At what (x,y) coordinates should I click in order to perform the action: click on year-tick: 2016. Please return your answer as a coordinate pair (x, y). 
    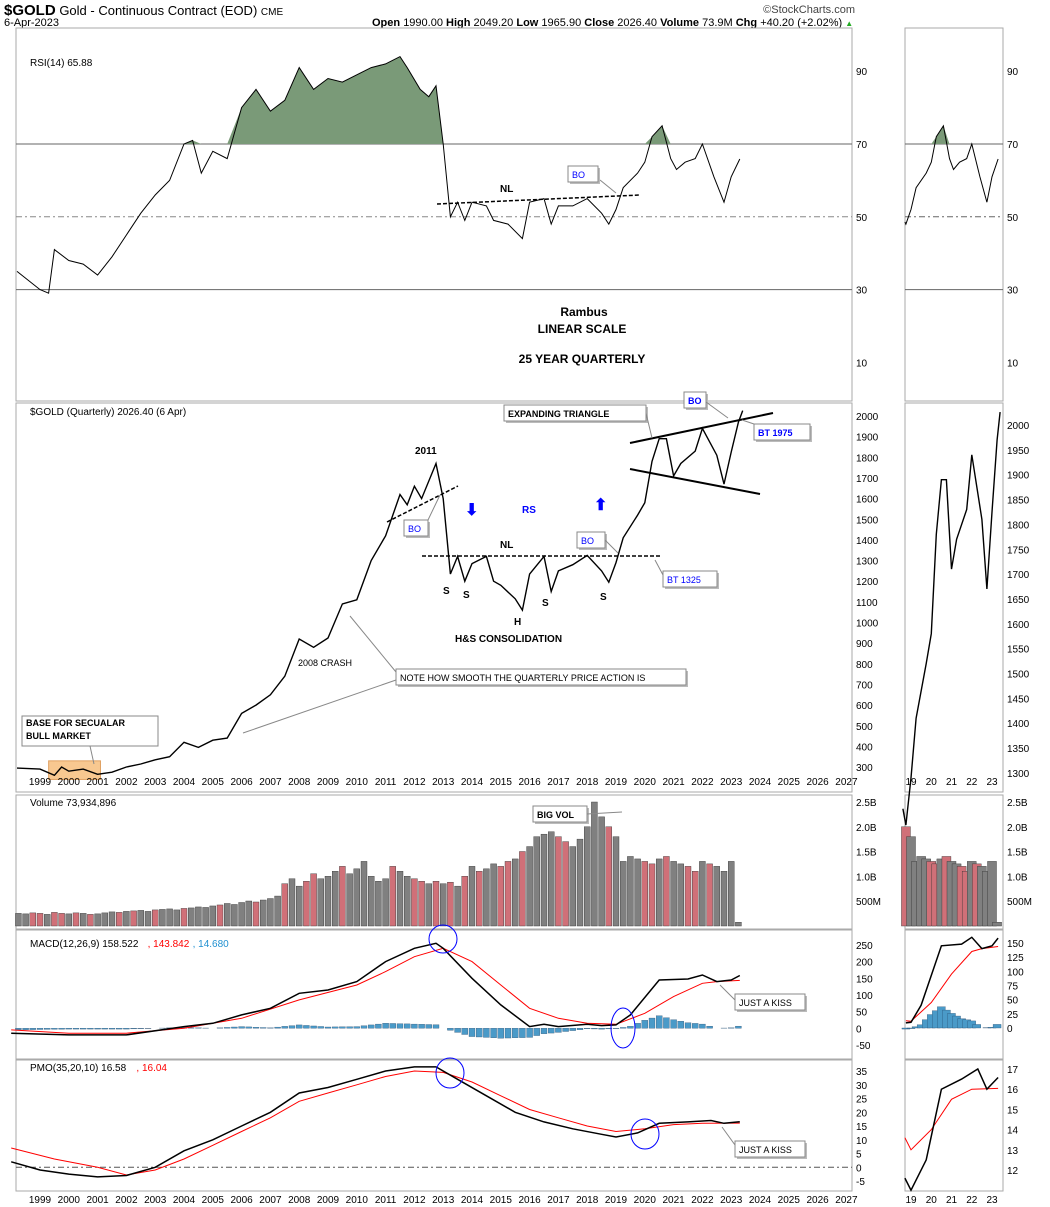
    Looking at the image, I should click on (529, 1200).